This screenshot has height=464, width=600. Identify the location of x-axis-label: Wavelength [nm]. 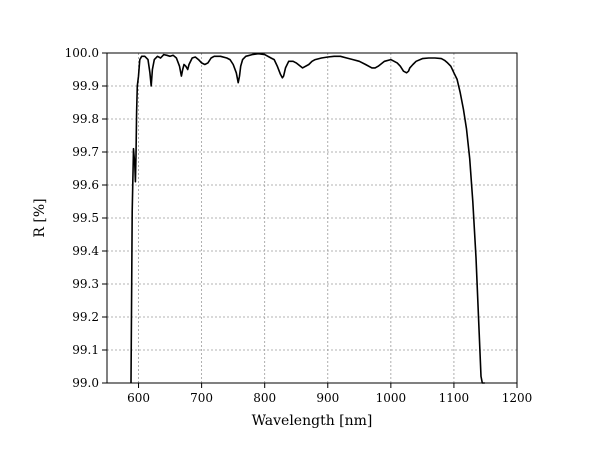
(312, 421).